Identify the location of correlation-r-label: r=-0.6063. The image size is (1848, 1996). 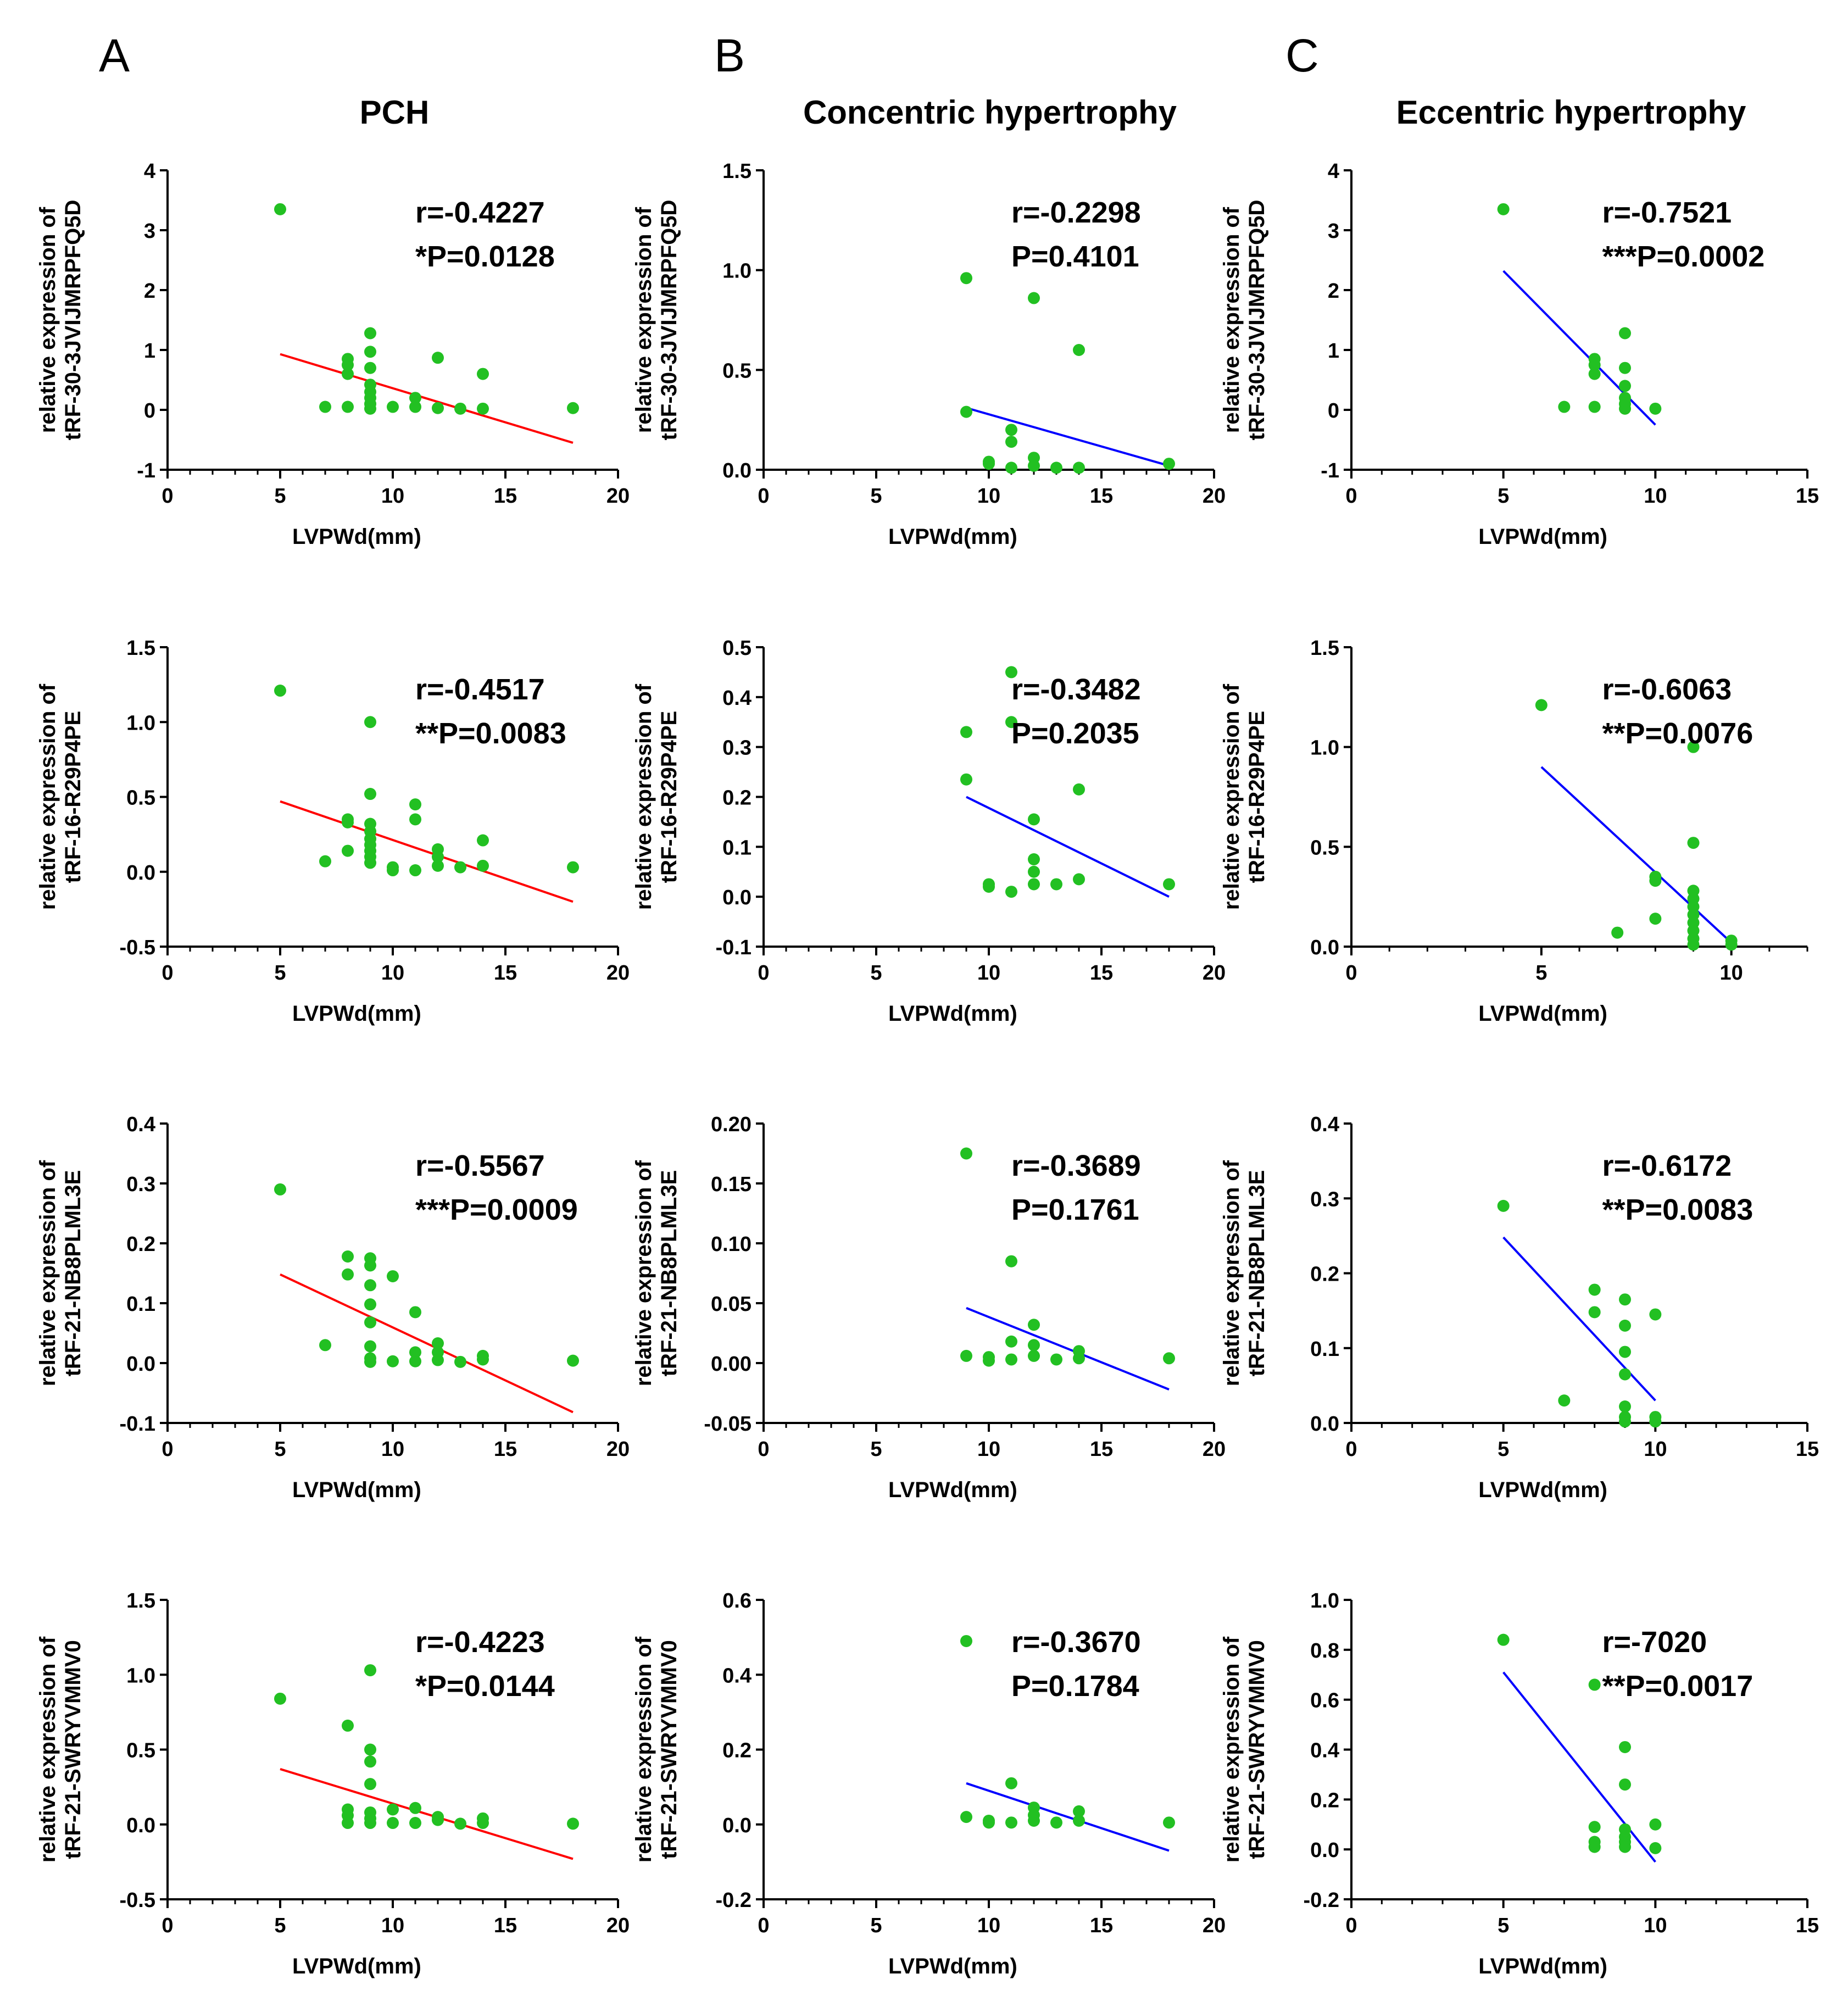
(1667, 689).